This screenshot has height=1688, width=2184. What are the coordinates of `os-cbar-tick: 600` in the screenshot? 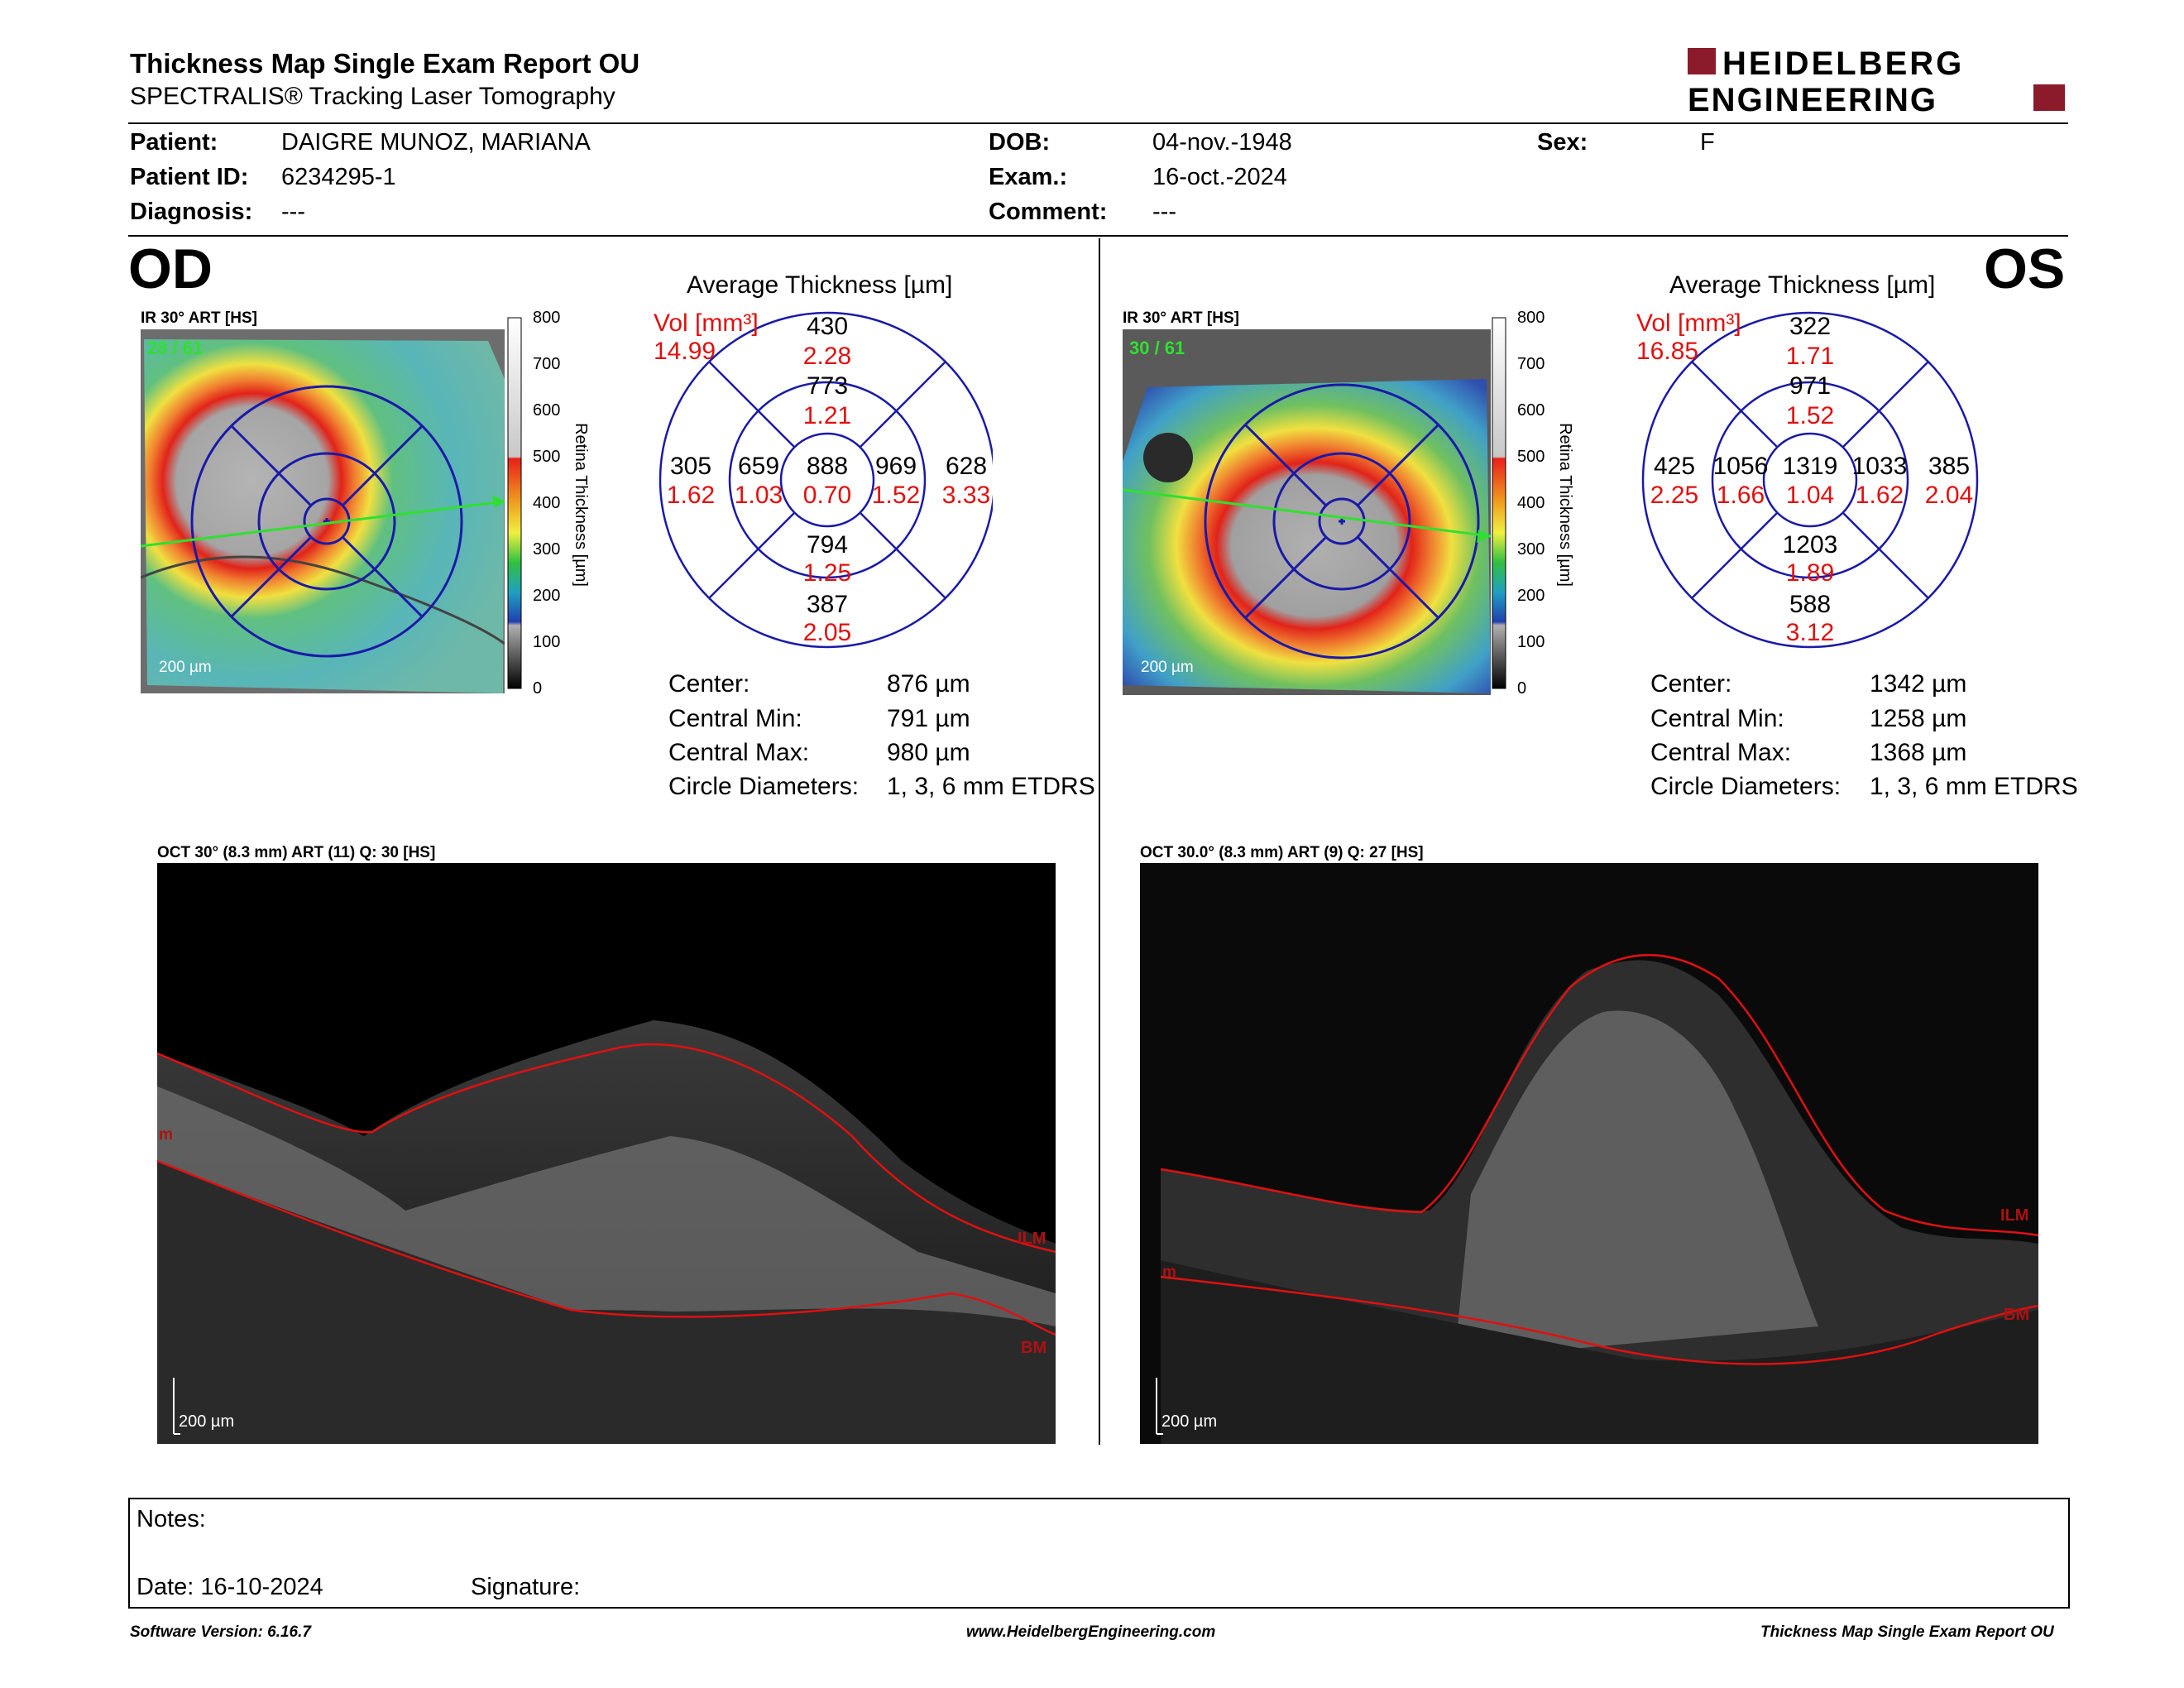 It's located at (1531, 410).